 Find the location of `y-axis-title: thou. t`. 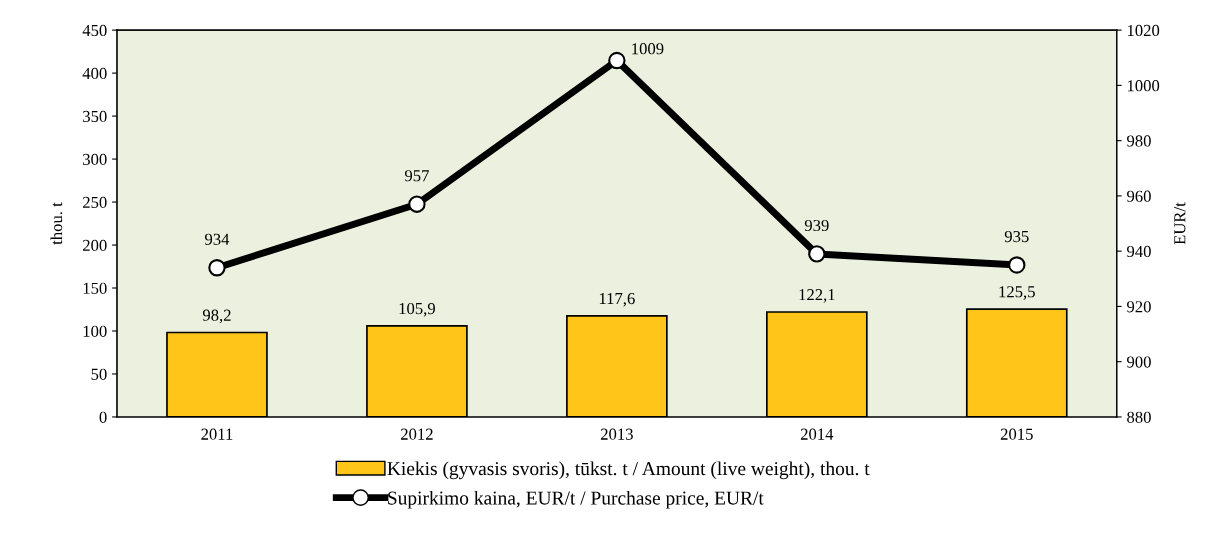

y-axis-title: thou. t is located at coordinates (56, 223).